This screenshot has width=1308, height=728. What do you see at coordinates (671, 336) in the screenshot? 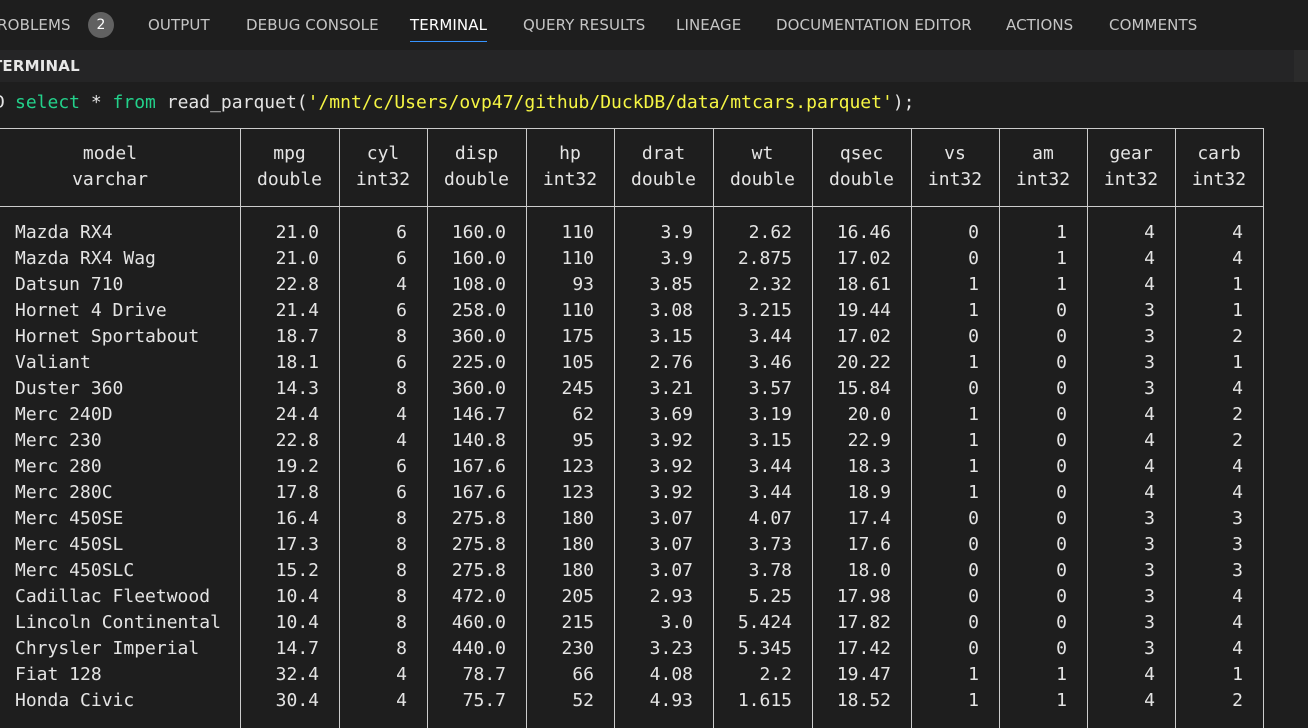
I see `table-cell-drat: 3.15` at bounding box center [671, 336].